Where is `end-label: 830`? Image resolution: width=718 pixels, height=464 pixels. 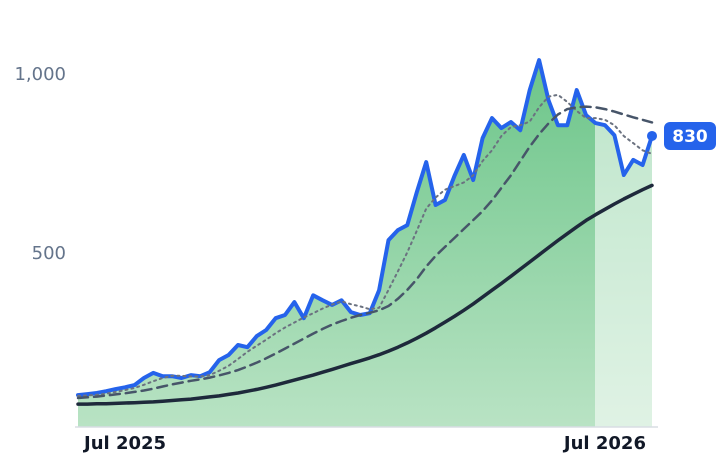
end-label: 830 is located at coordinates (690, 137).